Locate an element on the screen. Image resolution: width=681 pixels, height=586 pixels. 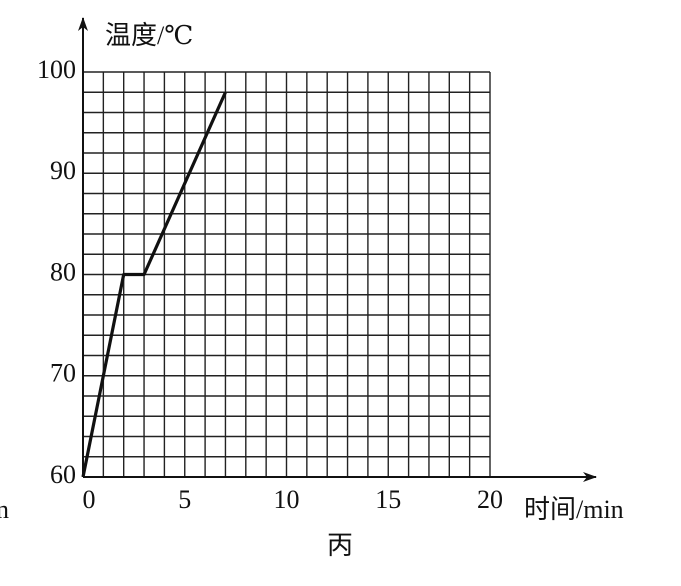
x-tick-label: 15 is located at coordinates (388, 499).